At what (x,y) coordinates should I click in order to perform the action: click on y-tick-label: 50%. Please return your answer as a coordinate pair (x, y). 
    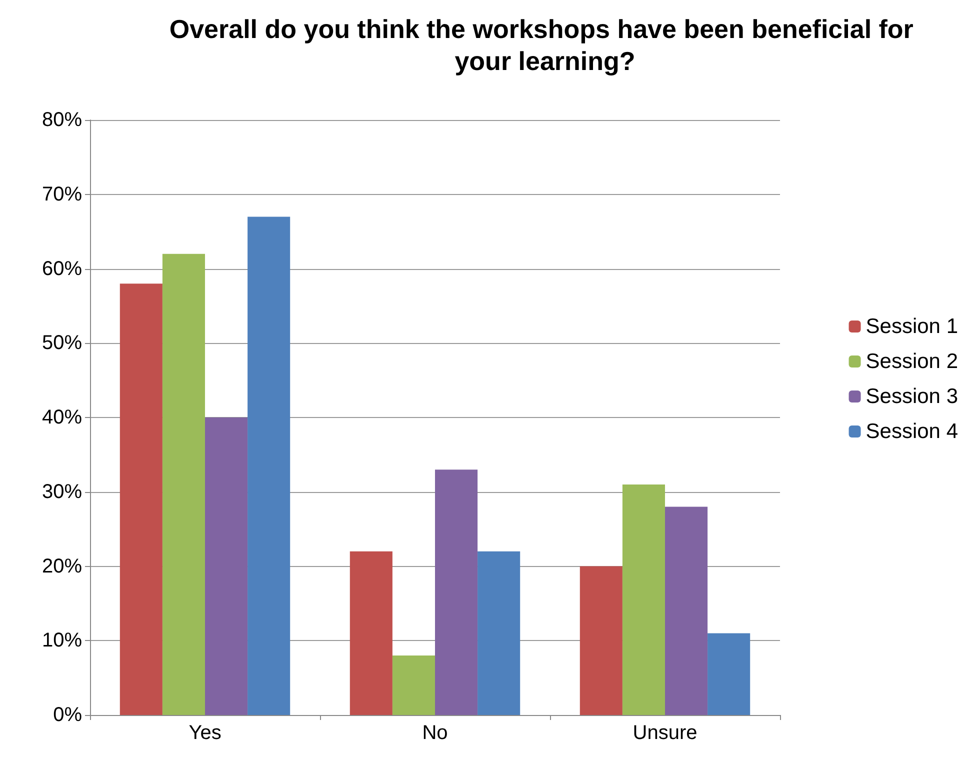
    Looking at the image, I should click on (62, 343).